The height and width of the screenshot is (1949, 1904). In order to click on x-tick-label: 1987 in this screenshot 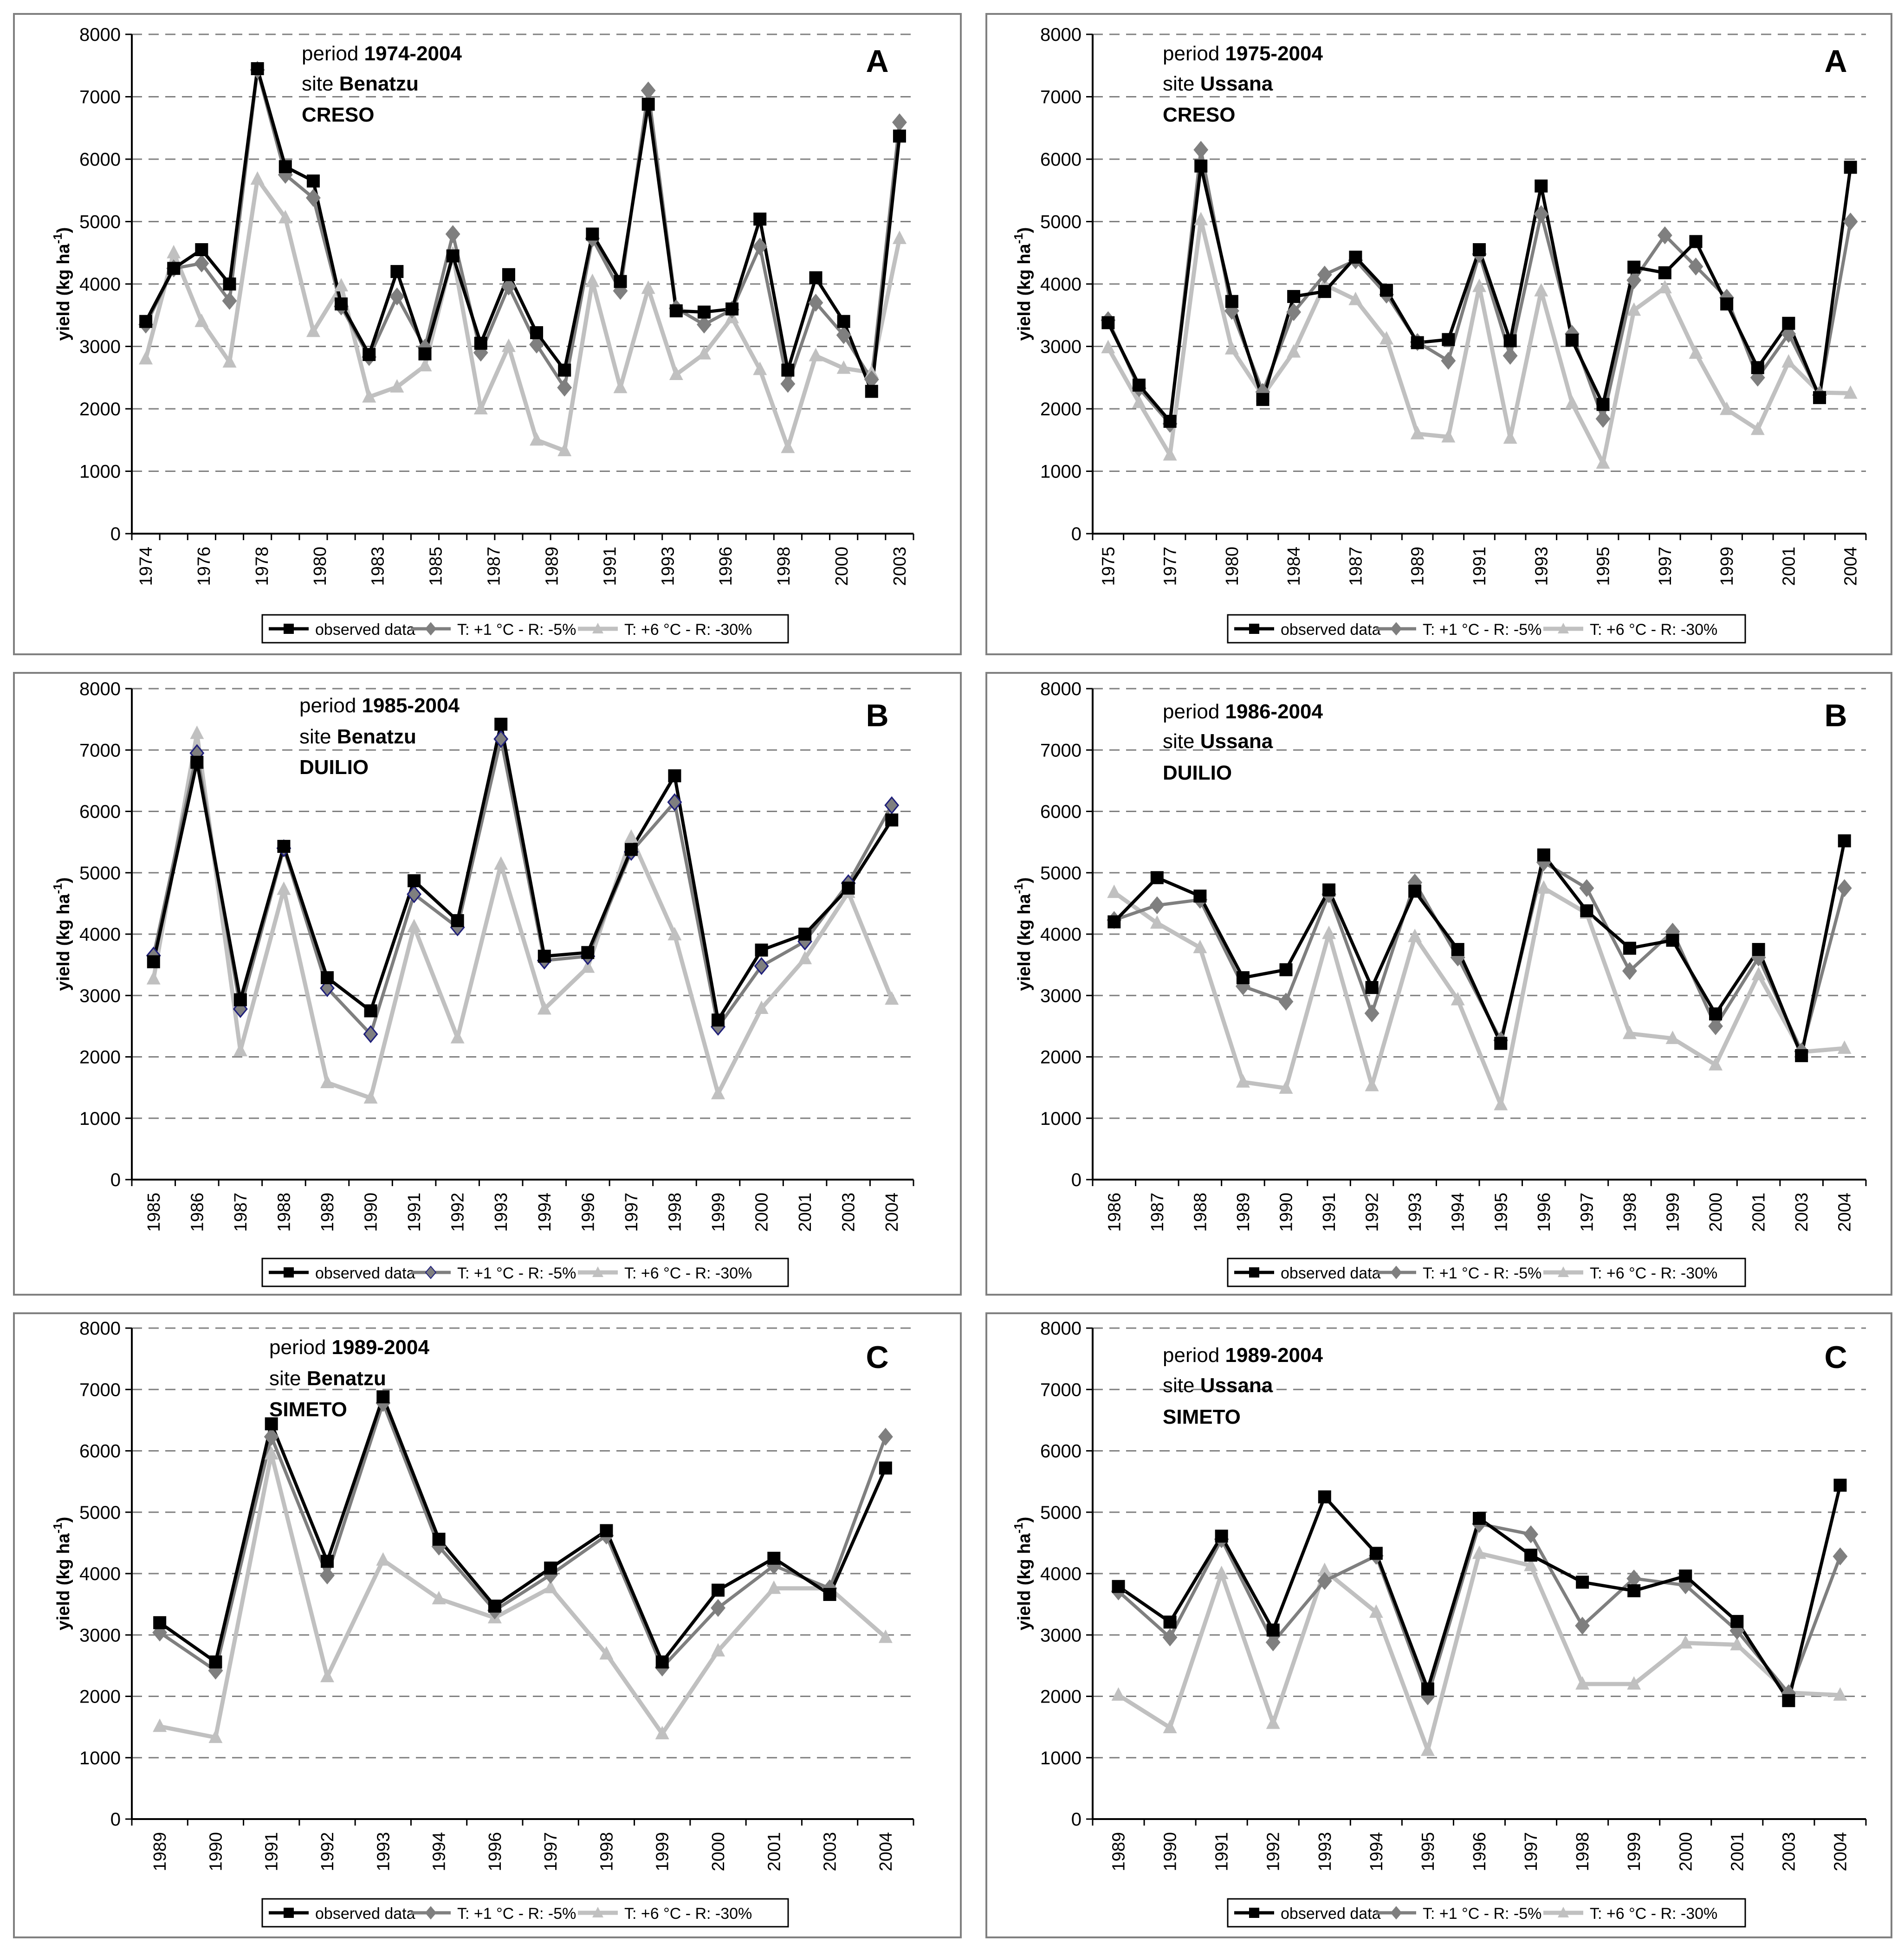, I will do `click(241, 1213)`.